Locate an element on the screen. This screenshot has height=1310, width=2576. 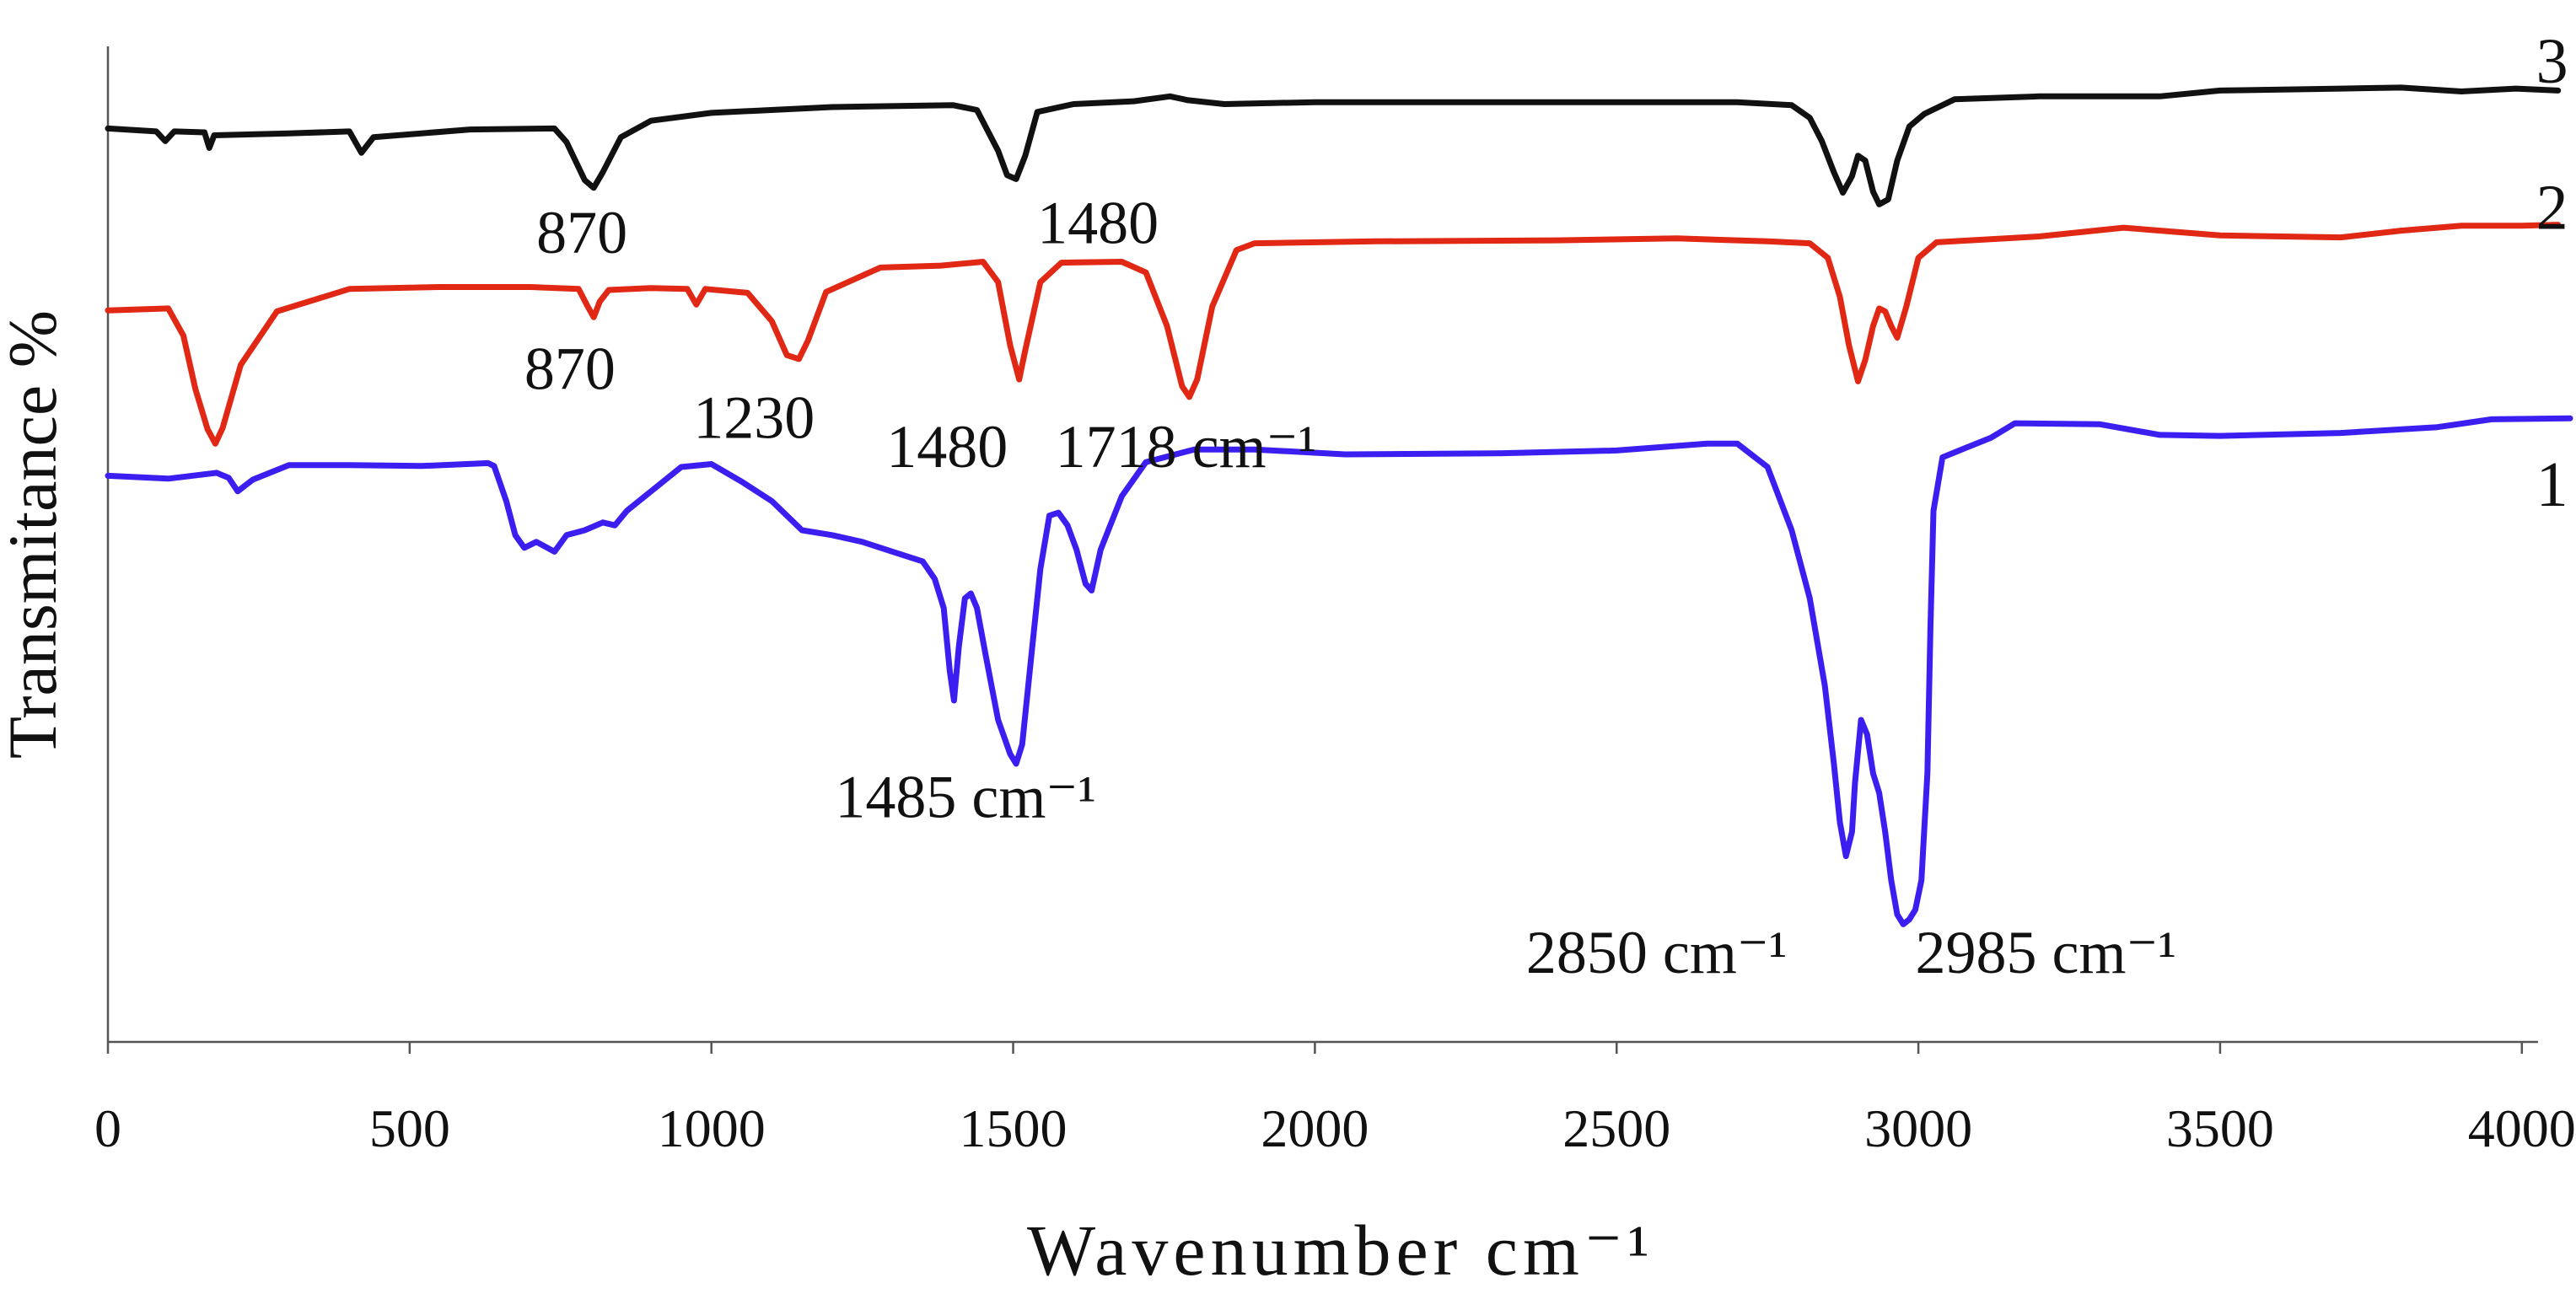
peak-annotation: 2850 cm⁻¹ is located at coordinates (1657, 953).